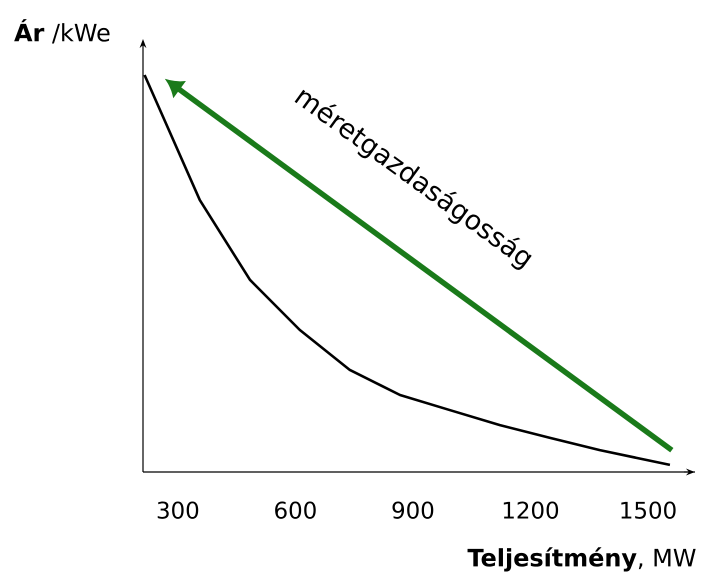 The image size is (704, 577). Describe the element at coordinates (295, 510) in the screenshot. I see `x-tick-label: 600` at that location.